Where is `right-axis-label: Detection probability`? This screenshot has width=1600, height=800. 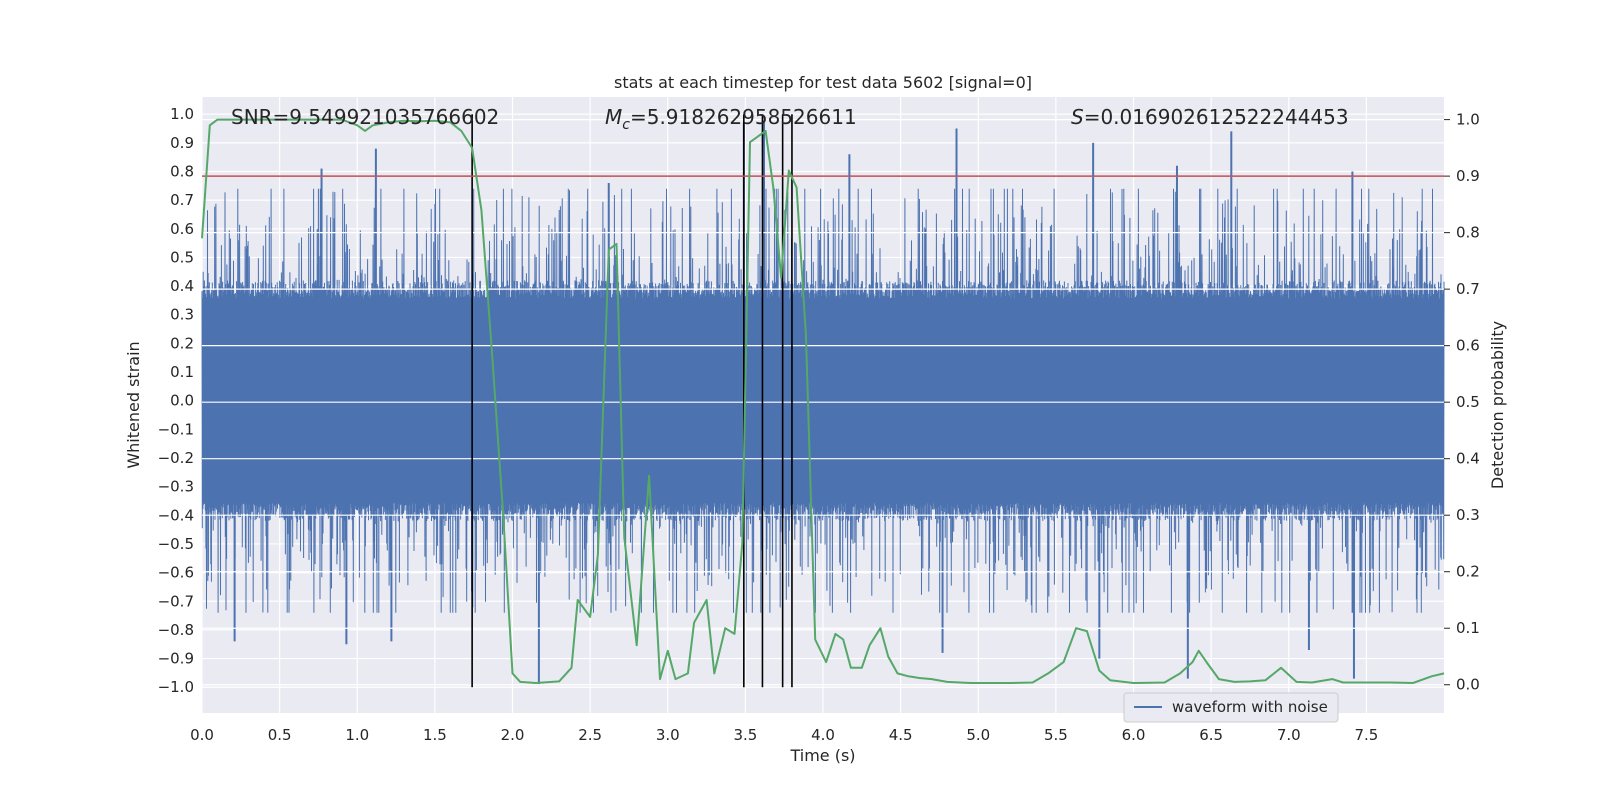
right-axis-label: Detection probability is located at coordinates (1497, 405).